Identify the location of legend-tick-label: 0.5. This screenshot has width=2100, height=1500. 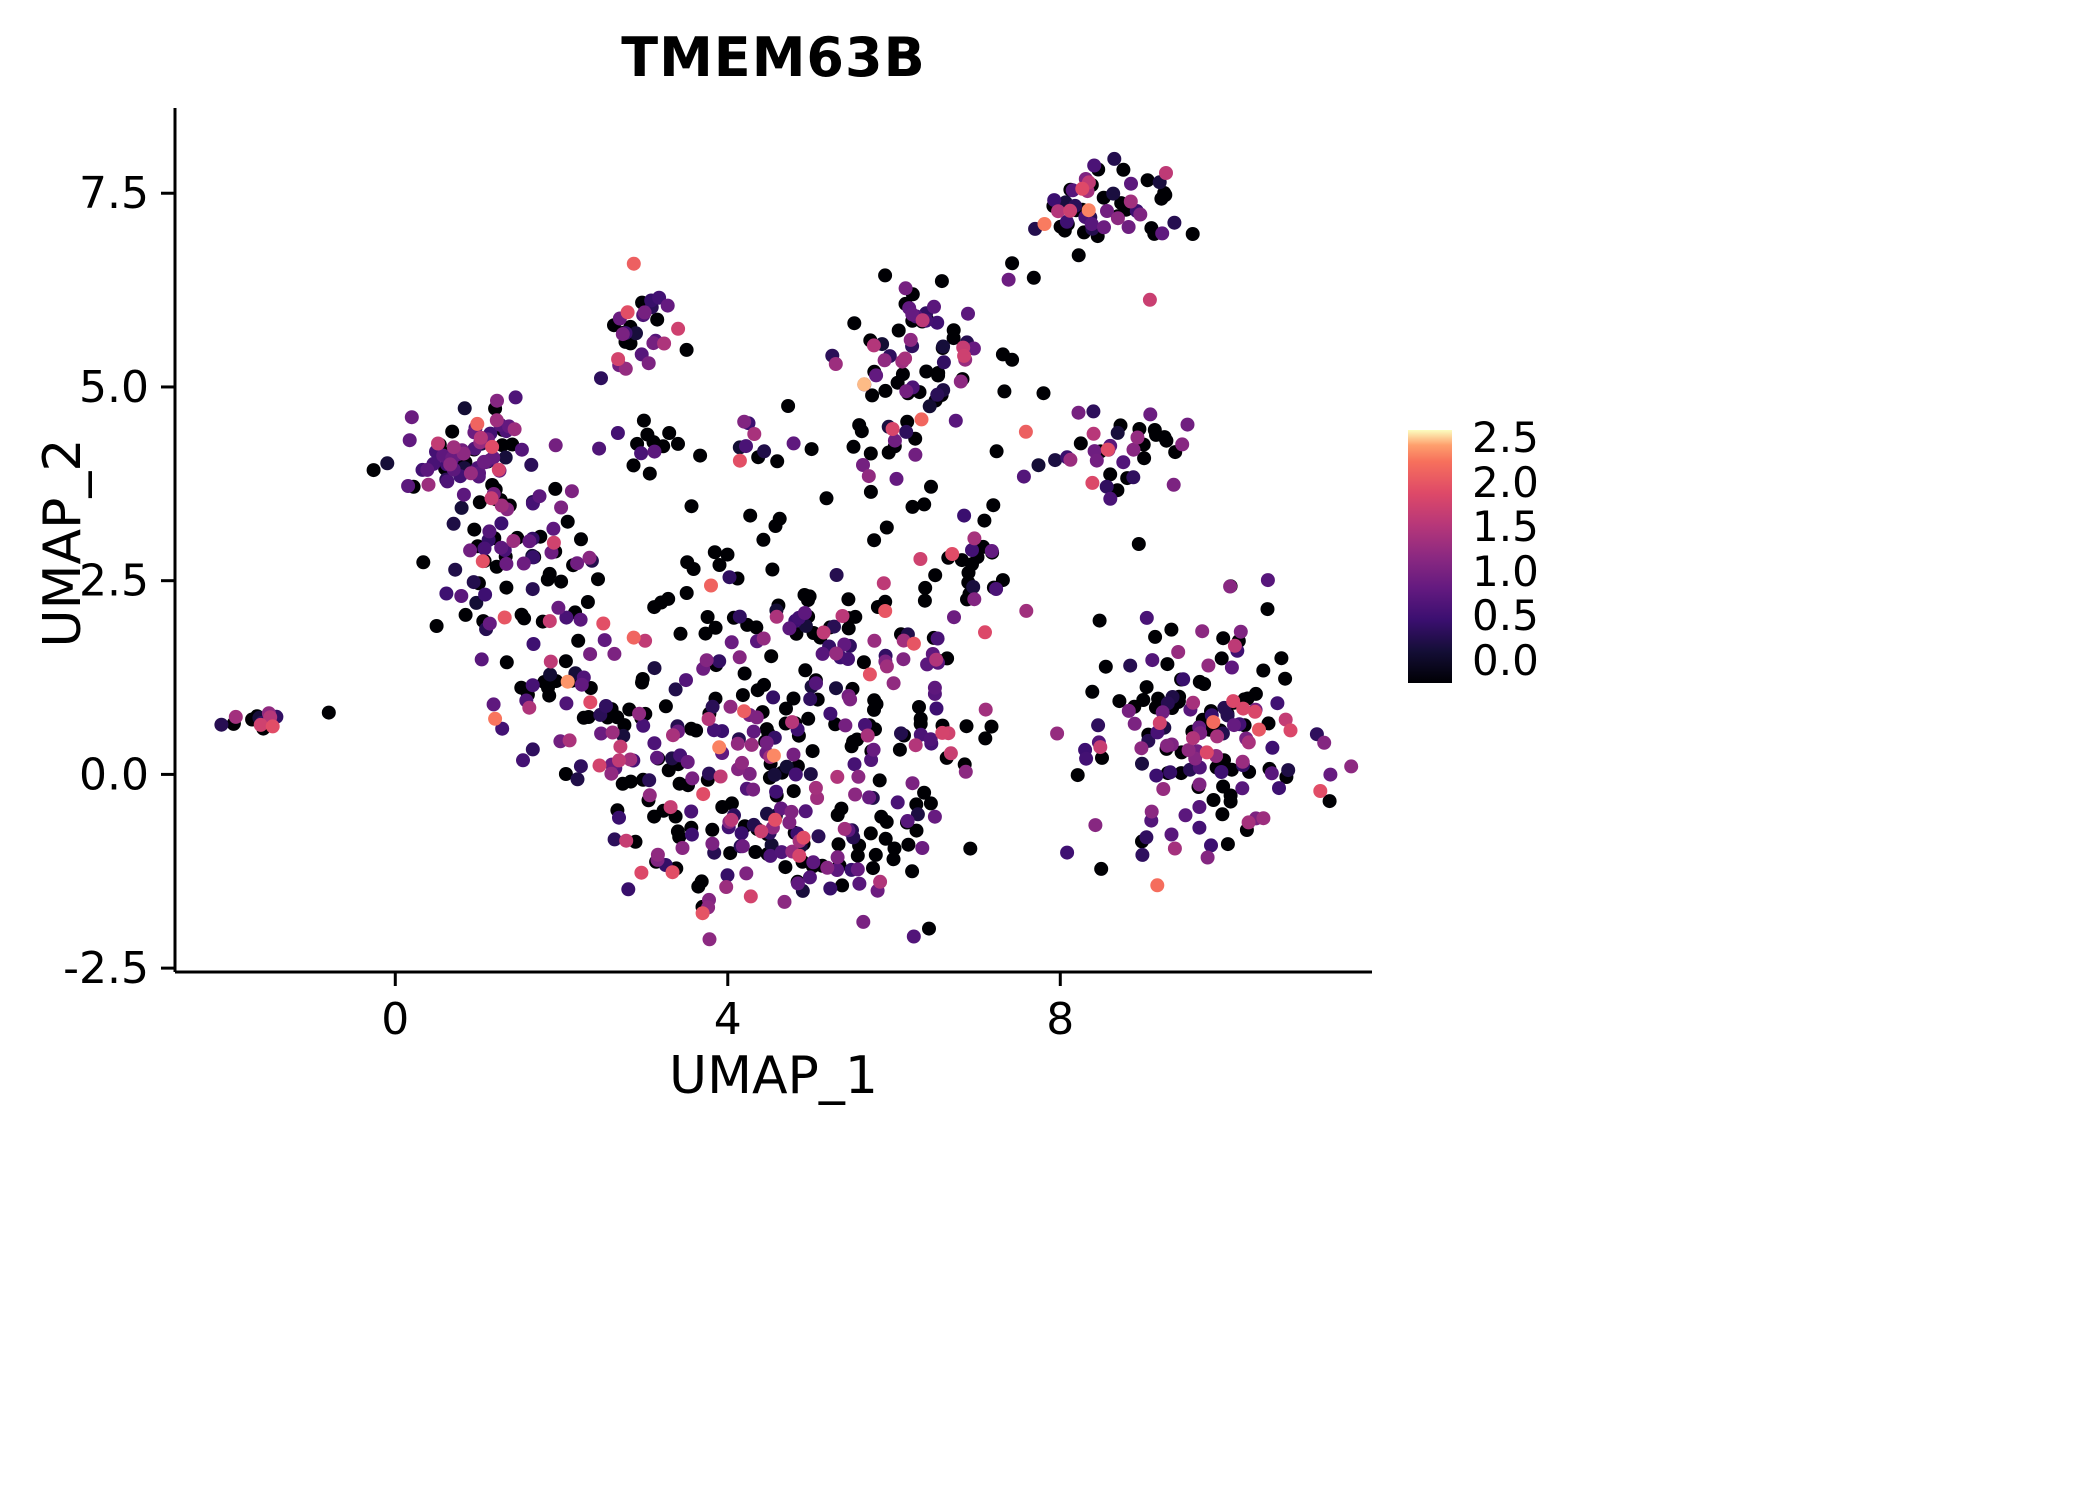
(1505, 616).